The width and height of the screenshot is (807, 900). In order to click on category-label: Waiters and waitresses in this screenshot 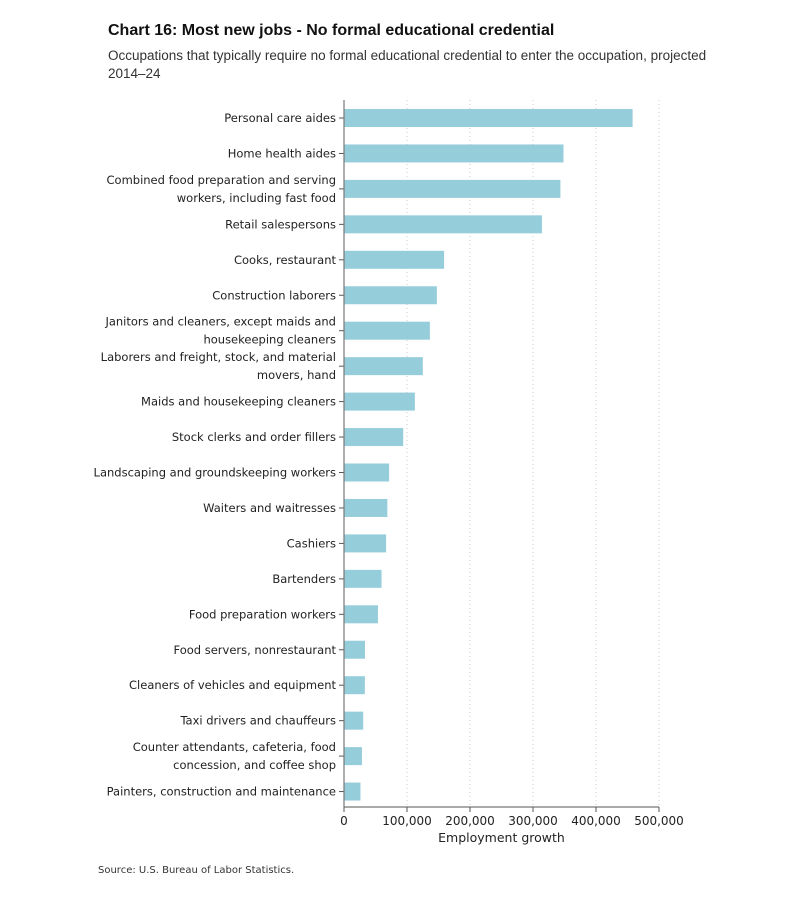, I will do `click(269, 508)`.